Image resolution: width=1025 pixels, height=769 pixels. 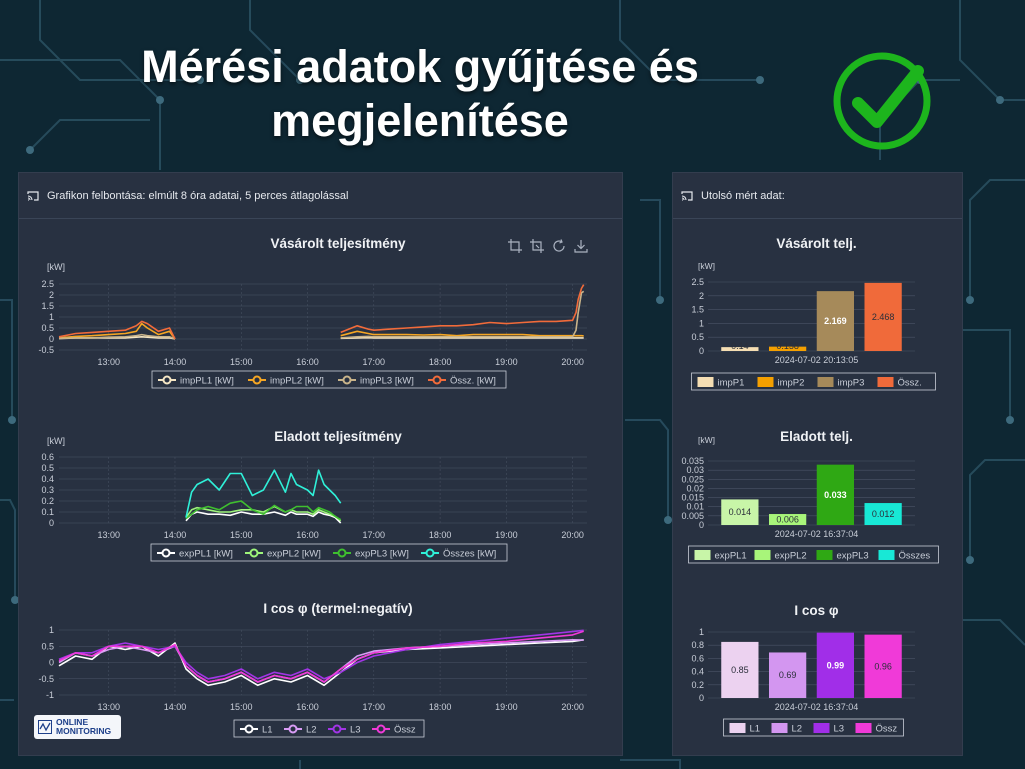 What do you see at coordinates (817, 360) in the screenshot?
I see `bought_last-x-axis-label: 2024-07-02 20:13:05` at bounding box center [817, 360].